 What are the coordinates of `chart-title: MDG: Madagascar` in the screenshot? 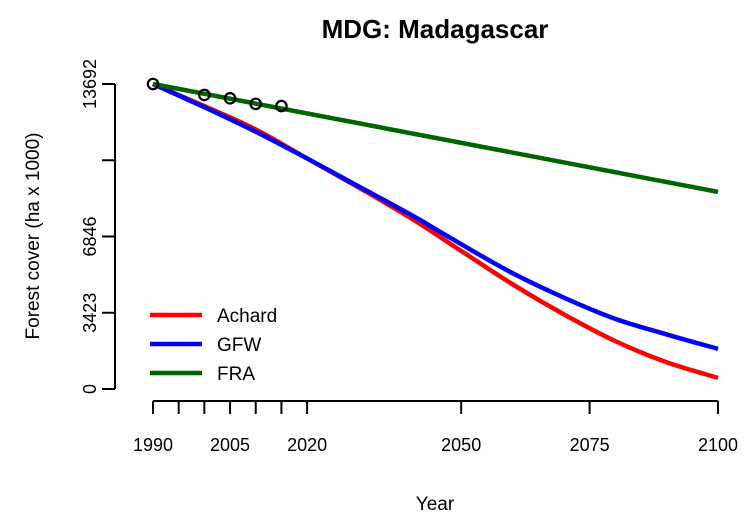 It's located at (435, 29).